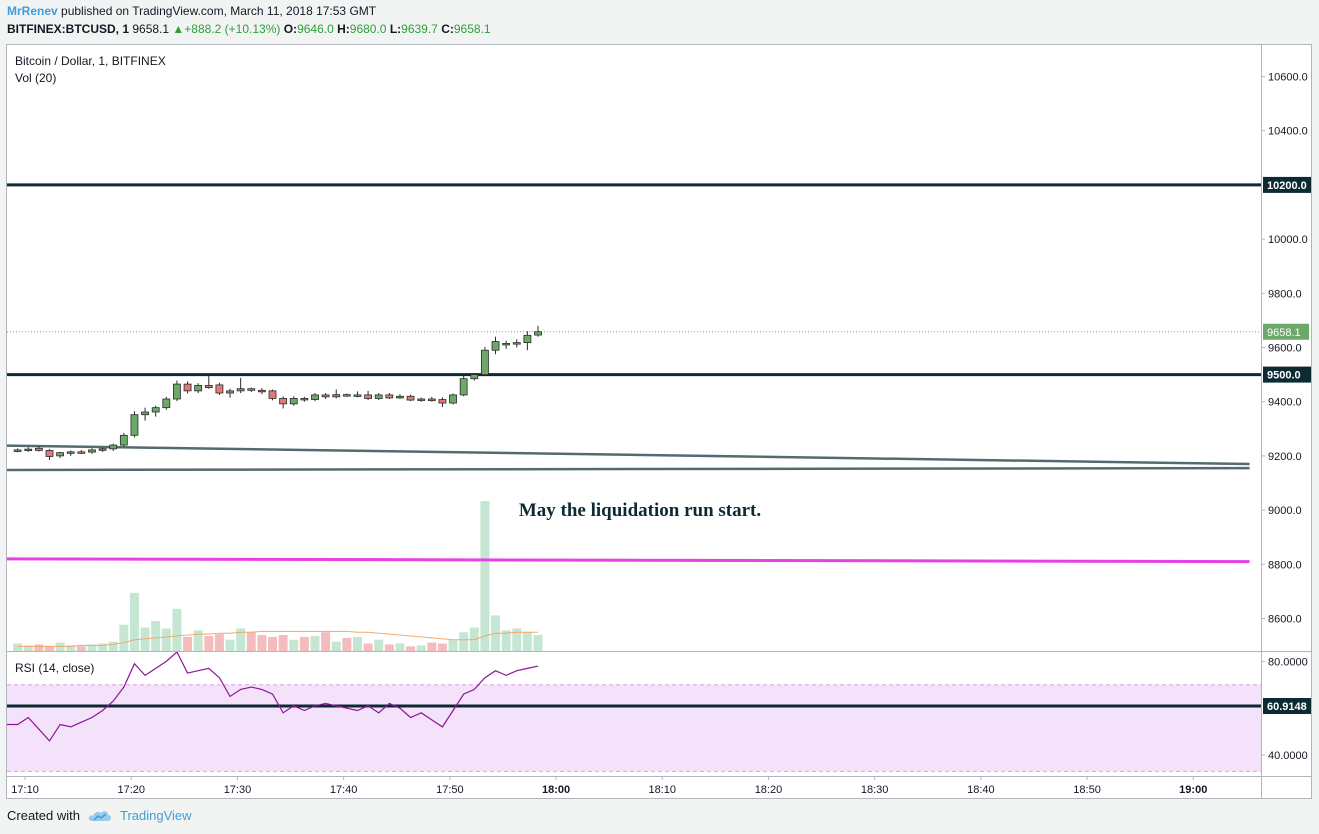  I want to click on time-tick-label: 17:50, so click(450, 790).